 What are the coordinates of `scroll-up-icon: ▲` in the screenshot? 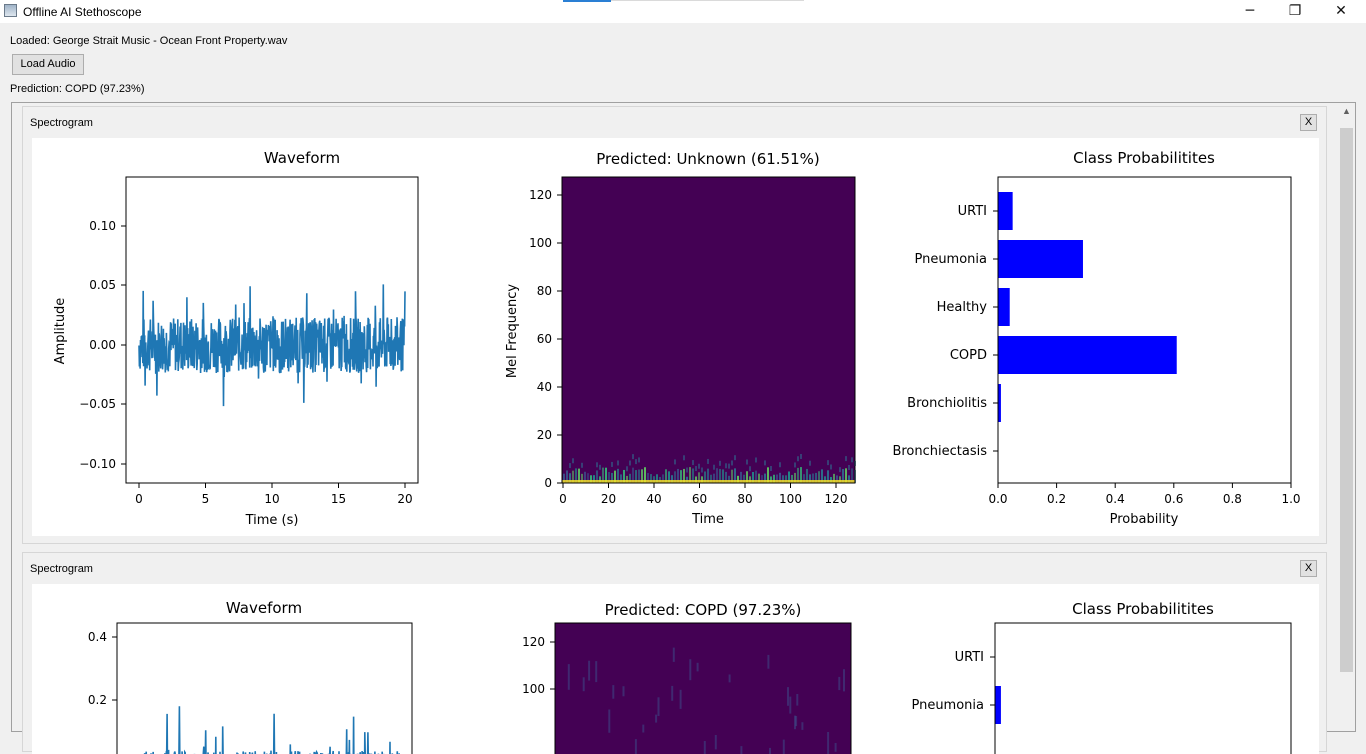 It's located at (1346, 111).